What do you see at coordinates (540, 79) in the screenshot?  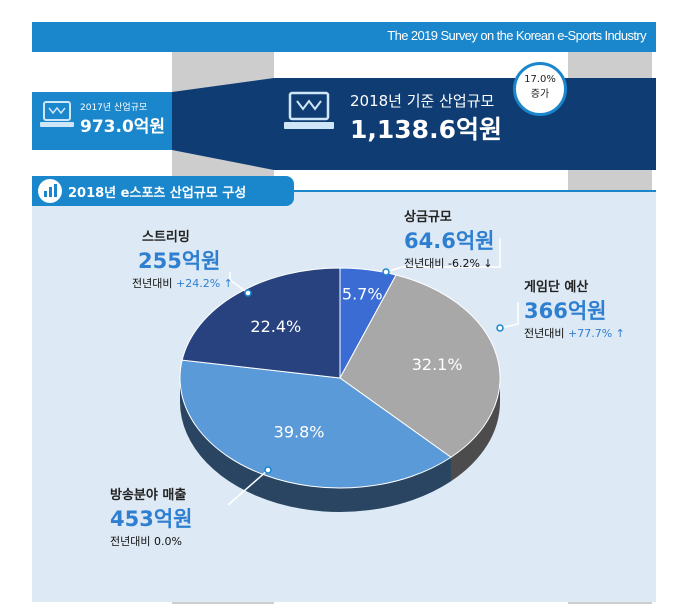 I see `growth-pct: 17.0%` at bounding box center [540, 79].